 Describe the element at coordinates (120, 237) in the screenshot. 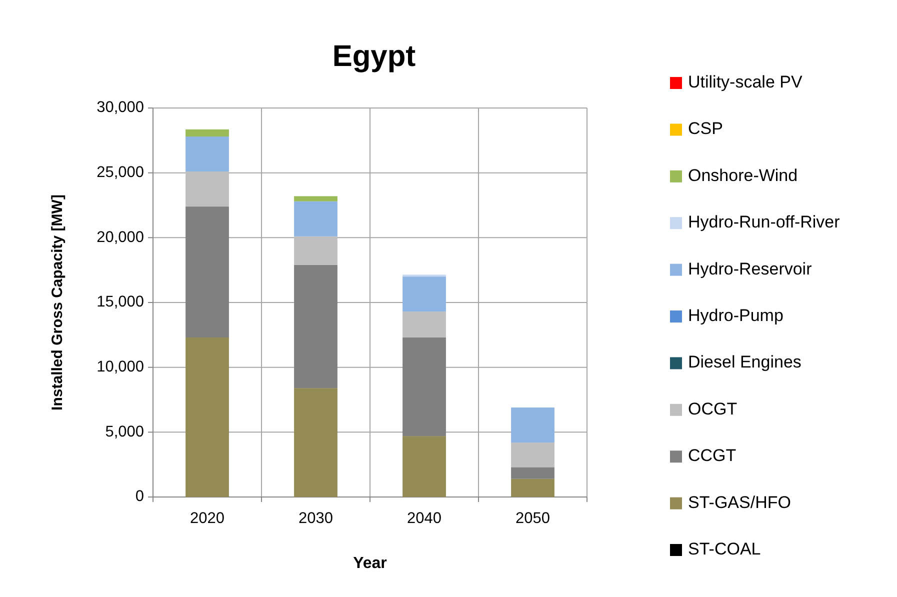

I see `y-tick-label: 20,000` at that location.